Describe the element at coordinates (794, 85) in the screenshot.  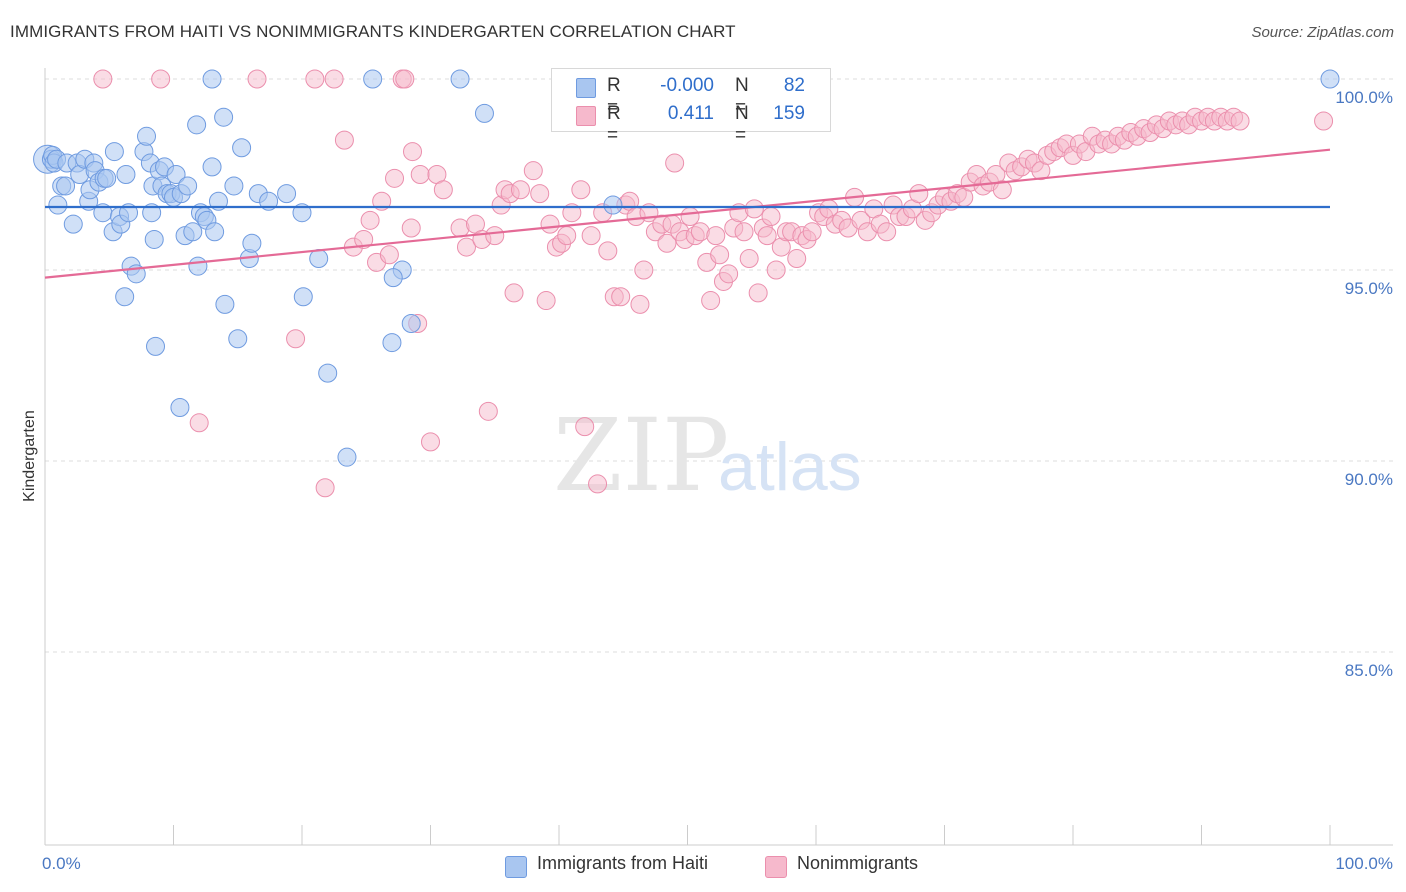
I see `legend-n-value: 82` at that location.